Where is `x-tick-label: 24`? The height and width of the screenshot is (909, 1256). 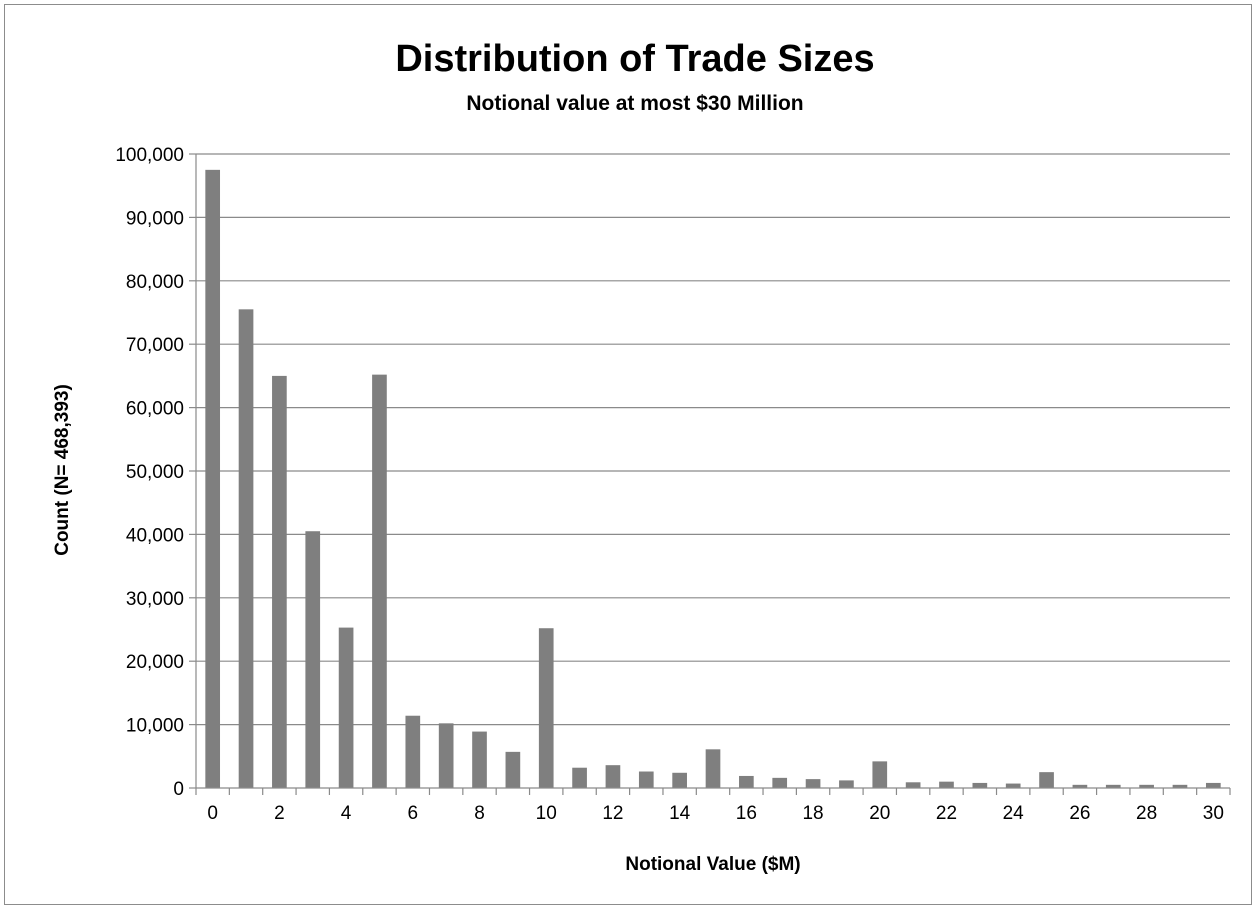
x-tick-label: 24 is located at coordinates (1014, 813).